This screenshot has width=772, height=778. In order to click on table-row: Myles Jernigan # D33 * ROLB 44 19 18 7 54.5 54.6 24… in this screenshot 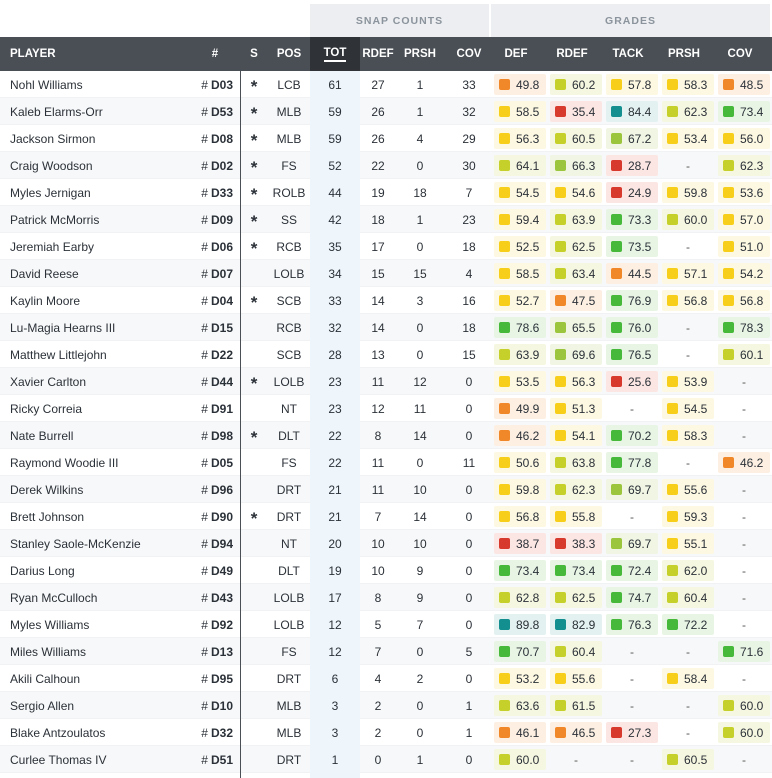, I will do `click(386, 192)`.